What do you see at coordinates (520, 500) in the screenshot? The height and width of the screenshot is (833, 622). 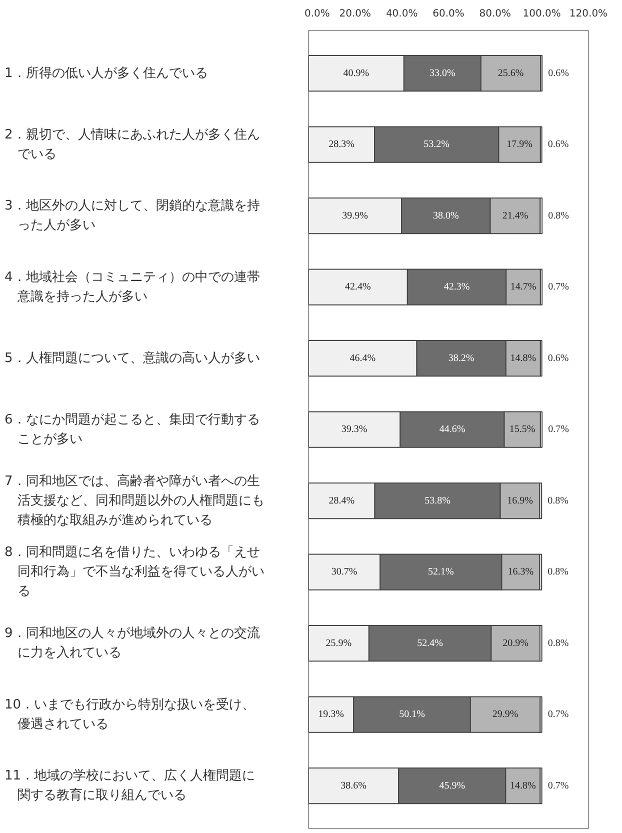 I see `data-label: 16.9%` at bounding box center [520, 500].